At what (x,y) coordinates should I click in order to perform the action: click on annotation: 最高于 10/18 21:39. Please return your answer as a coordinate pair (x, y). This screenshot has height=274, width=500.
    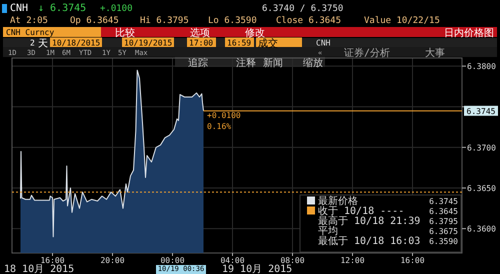
    Looking at the image, I should click on (369, 221).